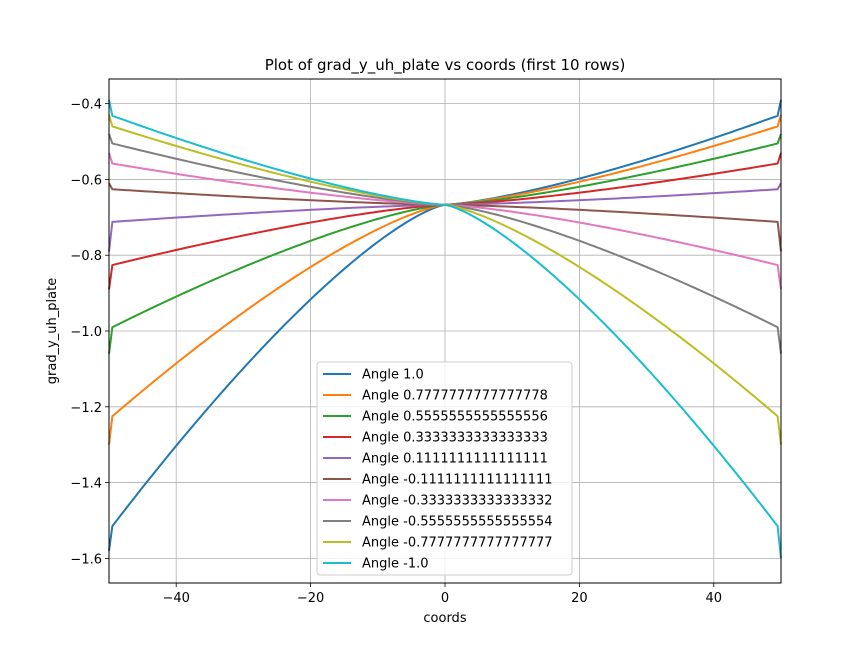 The width and height of the screenshot is (868, 658). Describe the element at coordinates (444, 618) in the screenshot. I see `x-axis-label: coords` at that location.